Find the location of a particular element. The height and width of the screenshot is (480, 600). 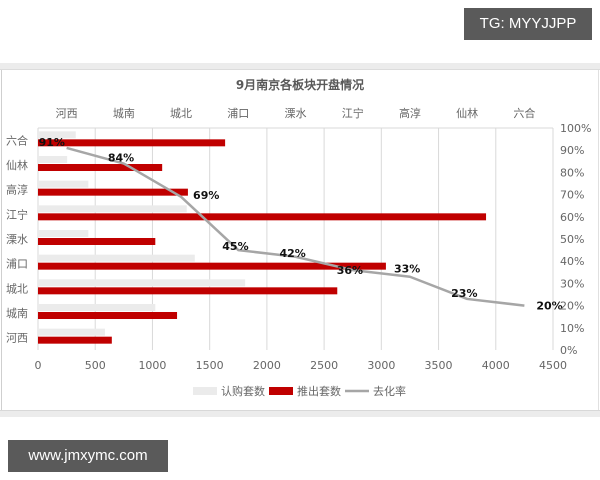

x-top-category-label: 溧水 is located at coordinates (296, 113).